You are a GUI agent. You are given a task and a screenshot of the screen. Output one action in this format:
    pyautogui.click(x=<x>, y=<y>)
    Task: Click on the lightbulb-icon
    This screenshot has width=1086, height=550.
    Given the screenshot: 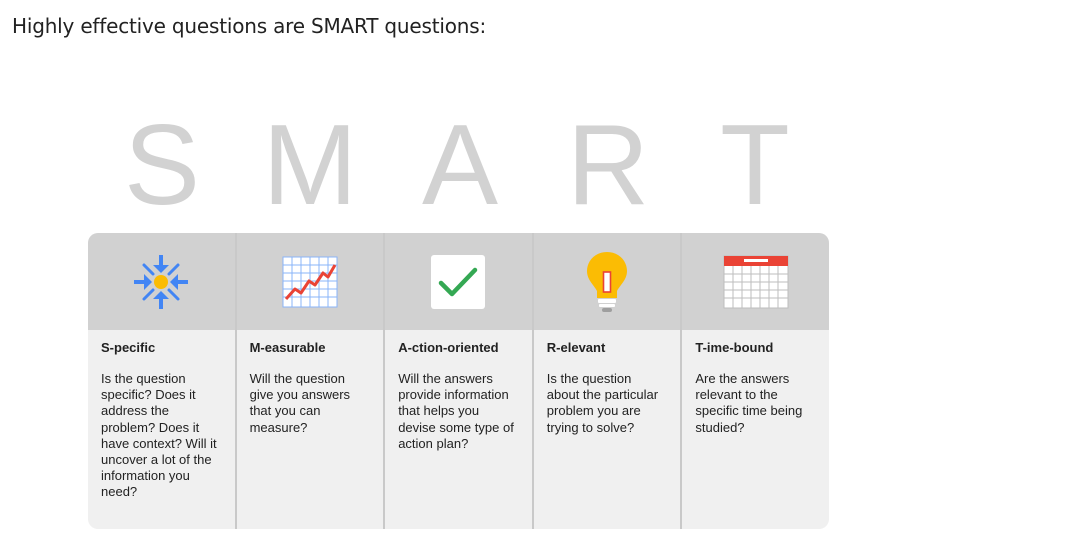 What is the action you would take?
    pyautogui.click(x=607, y=282)
    